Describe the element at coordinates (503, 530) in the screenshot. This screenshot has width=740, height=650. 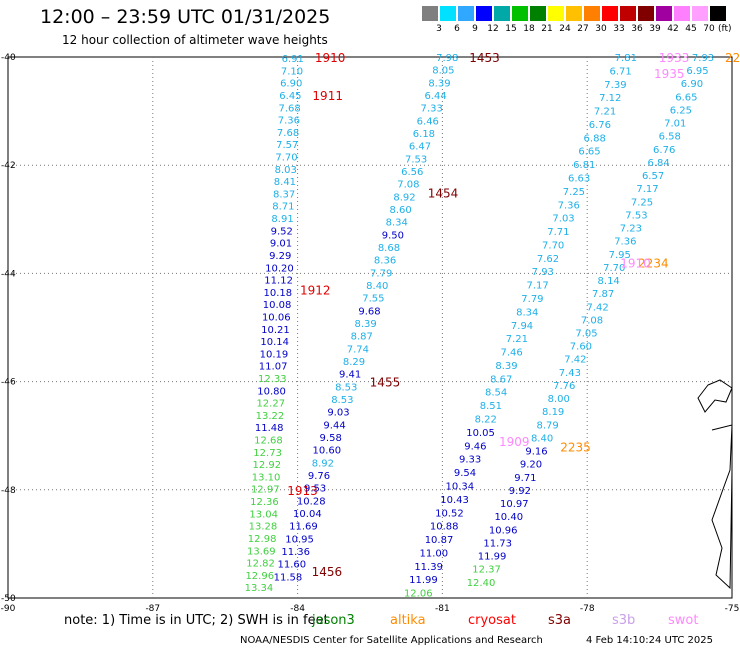
I see `swh-value-altika: 10.96` at that location.